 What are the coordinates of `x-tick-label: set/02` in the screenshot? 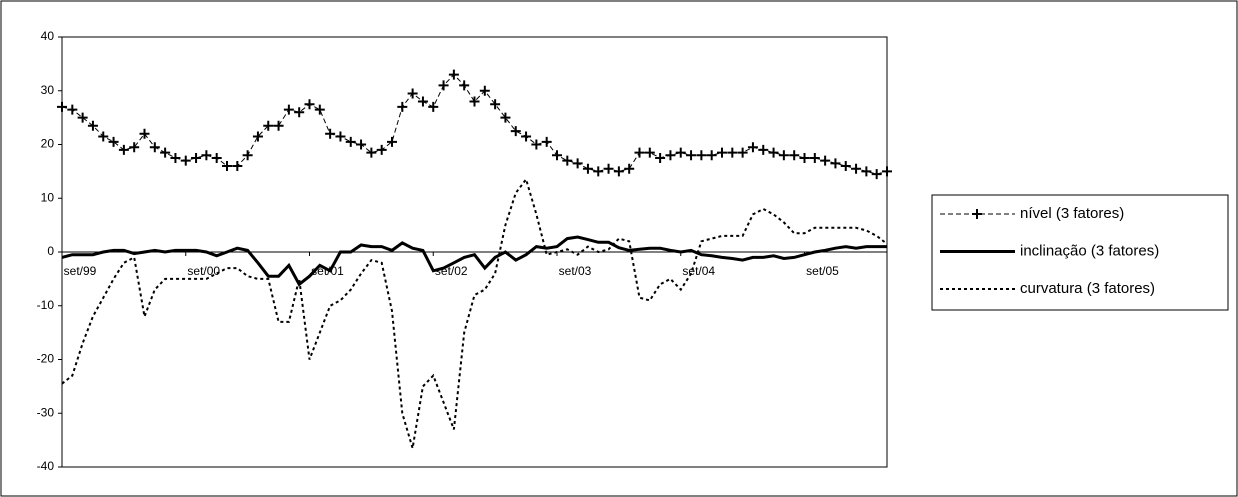 It's located at (451, 271).